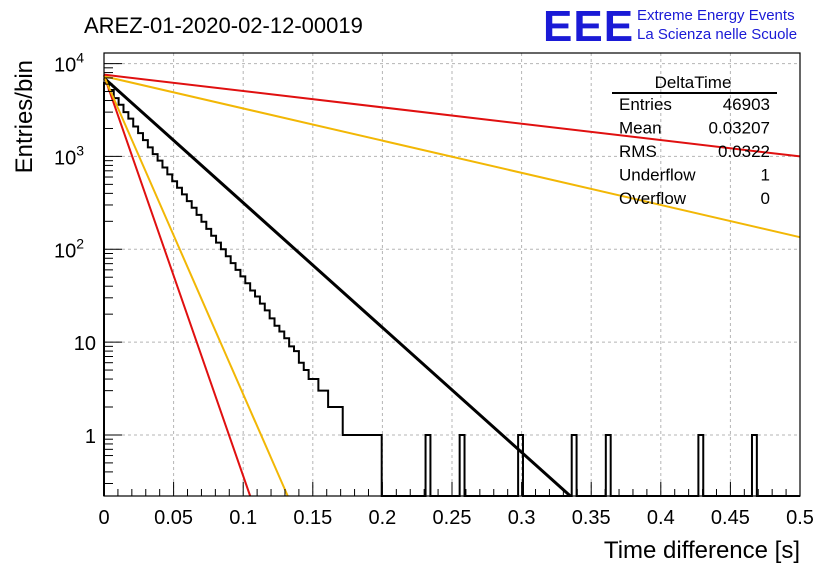 The height and width of the screenshot is (572, 836). What do you see at coordinates (452, 518) in the screenshot?
I see `x-tick-label: 0.25` at bounding box center [452, 518].